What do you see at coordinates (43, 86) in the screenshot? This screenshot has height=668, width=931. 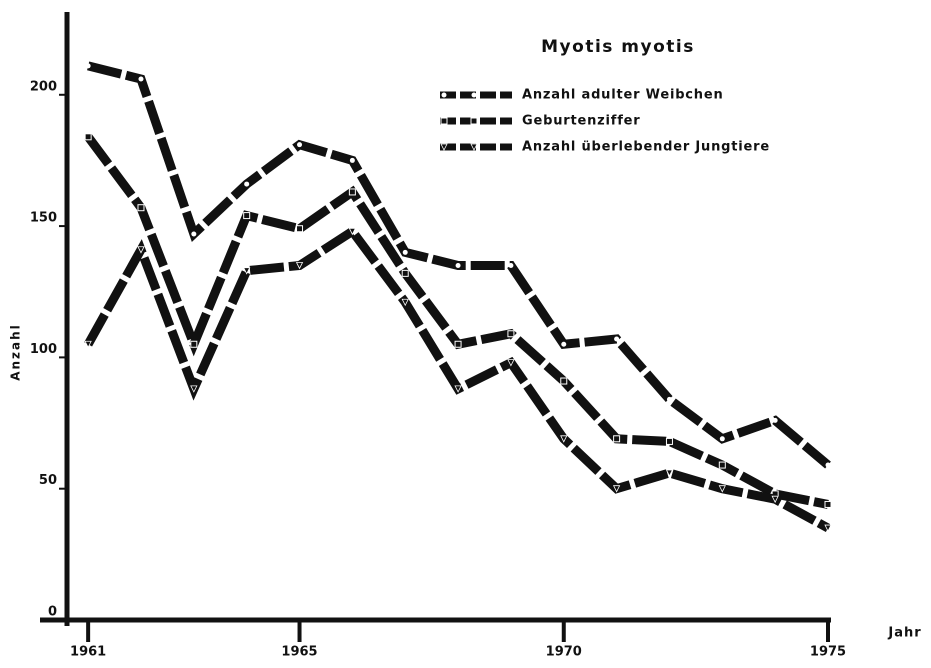 I see `y-tick-label: 200` at bounding box center [43, 86].